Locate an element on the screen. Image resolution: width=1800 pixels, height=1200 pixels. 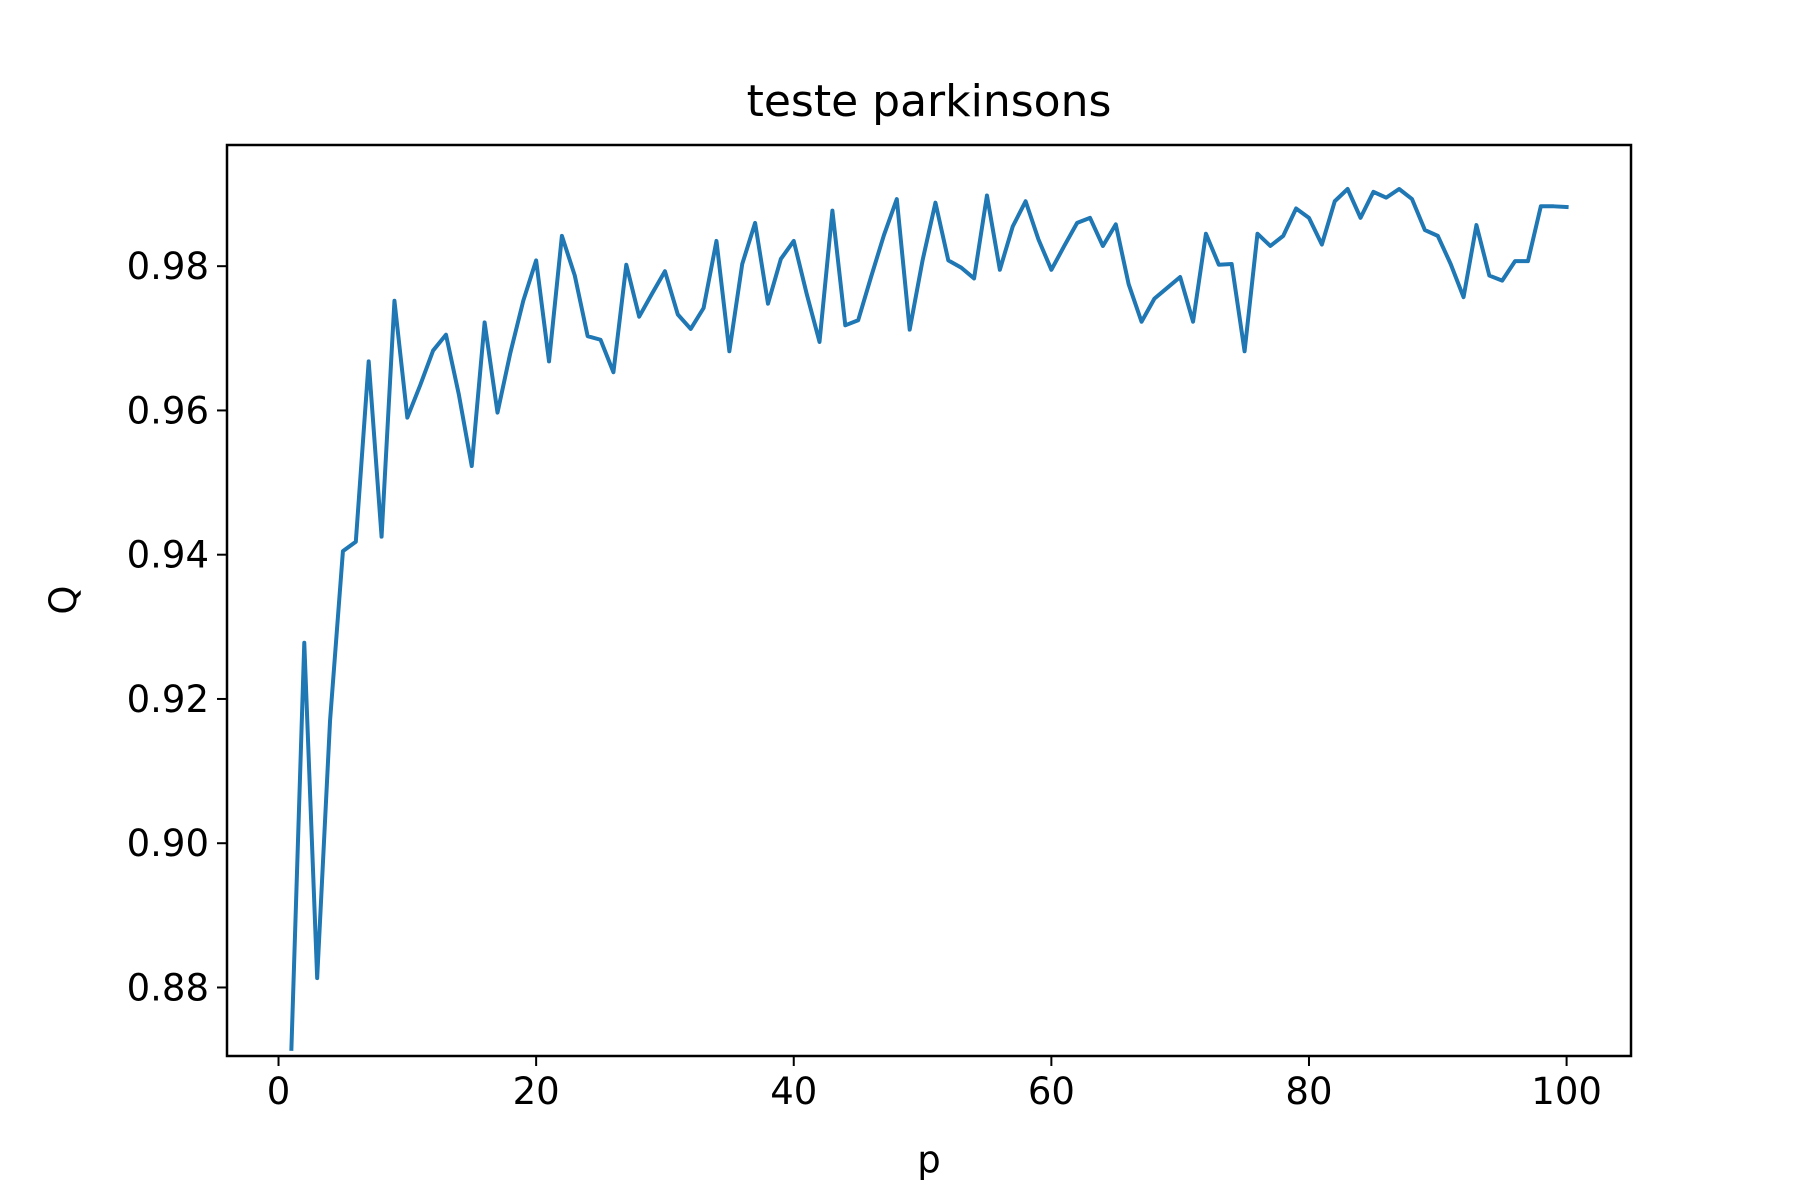
y-tick-label: 0.88 is located at coordinates (168, 987).